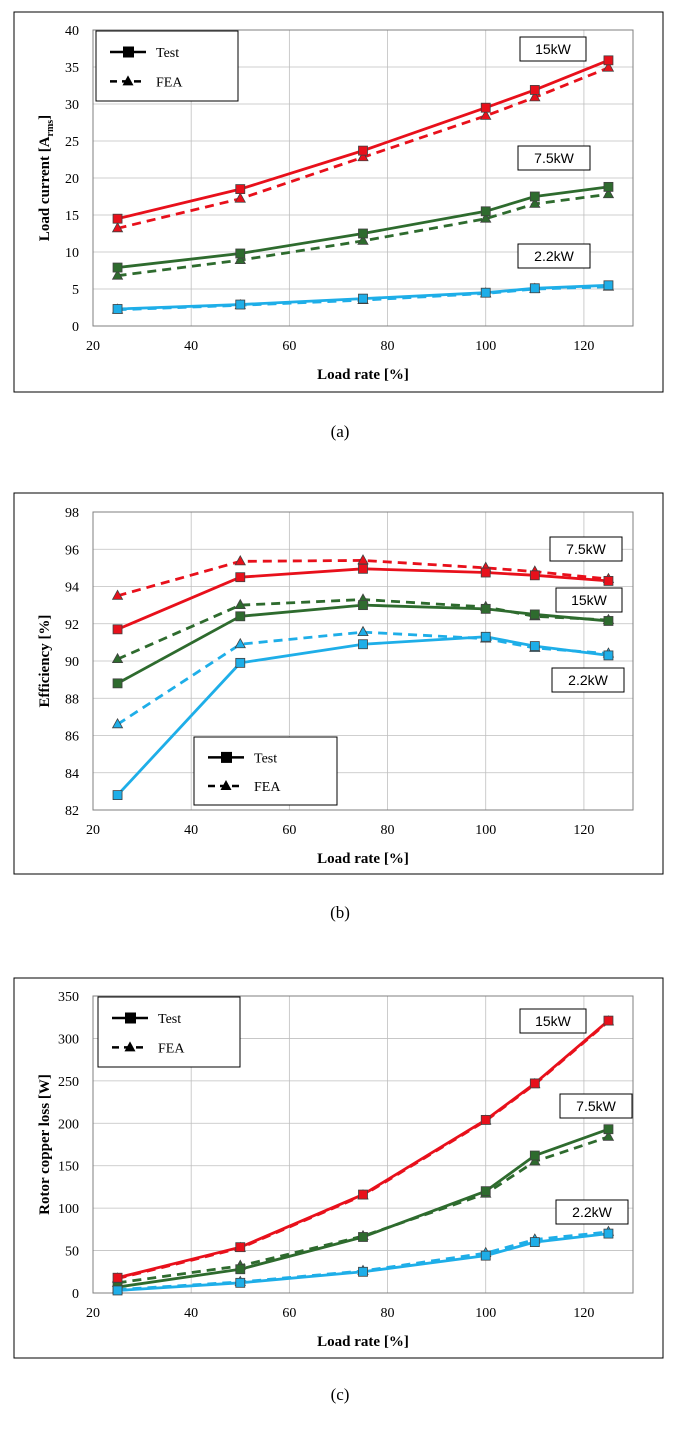  Describe the element at coordinates (340, 1394) in the screenshot. I see `figure-caption: (c)` at that location.